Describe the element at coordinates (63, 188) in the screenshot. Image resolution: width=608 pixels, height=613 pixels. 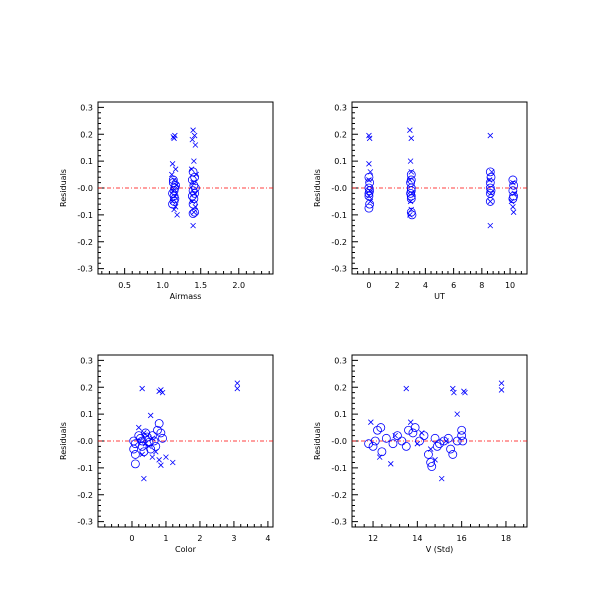
I see `y-axis-label: Residuals` at that location.